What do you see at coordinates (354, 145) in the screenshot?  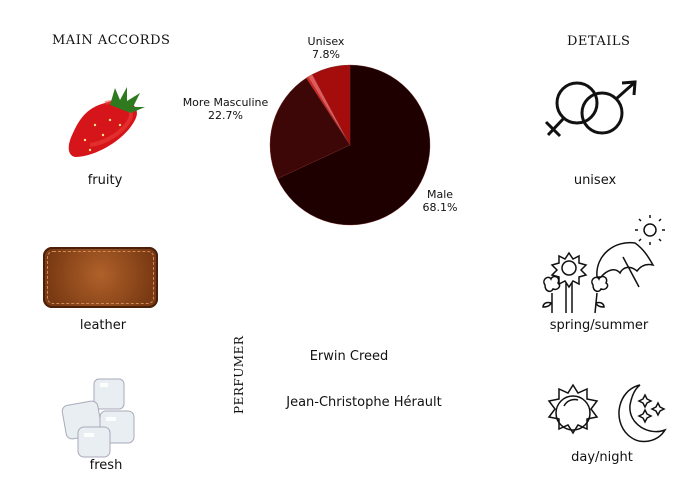 I see `pie-slice-male` at bounding box center [354, 145].